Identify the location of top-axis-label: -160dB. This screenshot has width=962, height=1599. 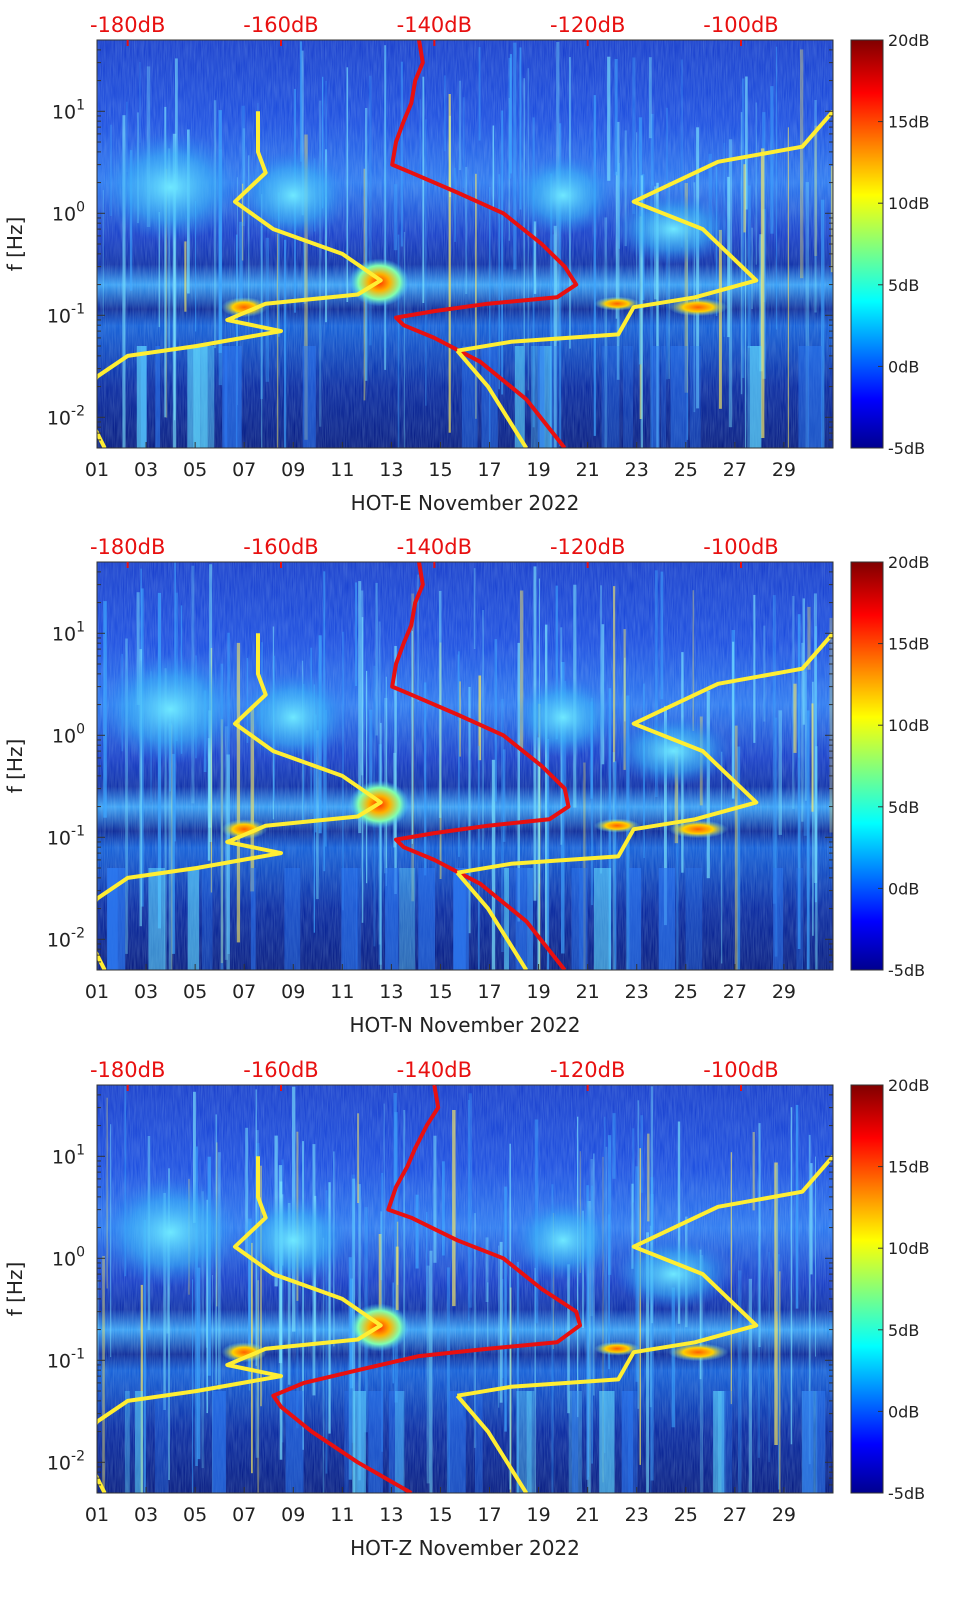
(280, 25).